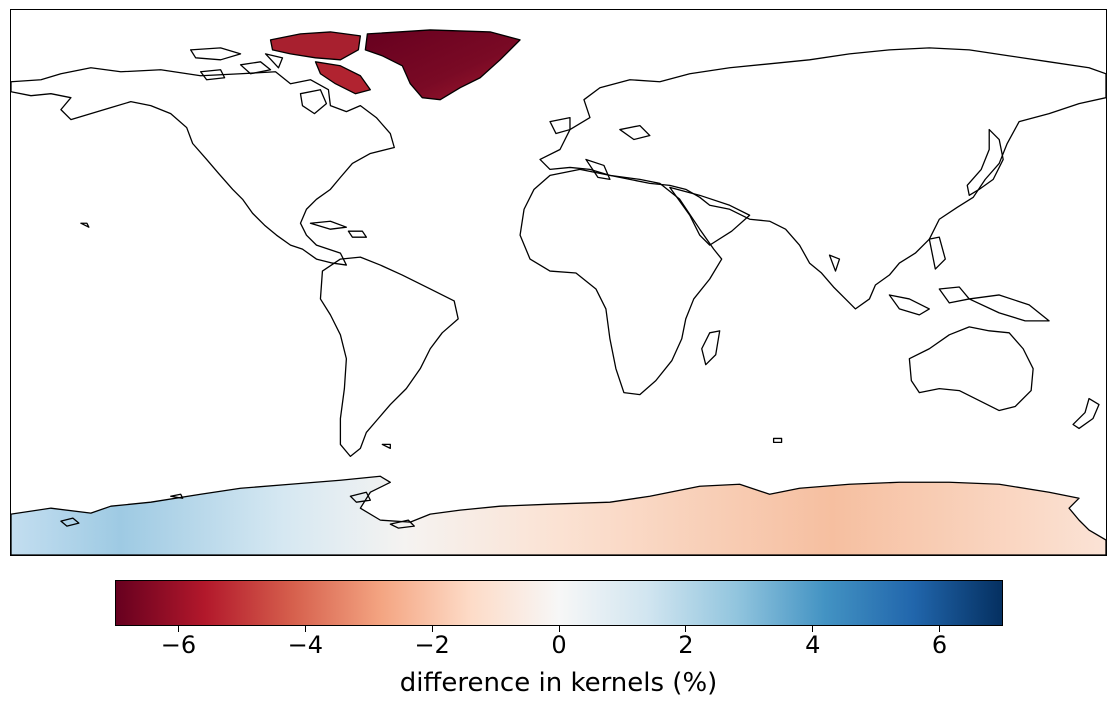  I want to click on australia-coast, so click(971, 369).